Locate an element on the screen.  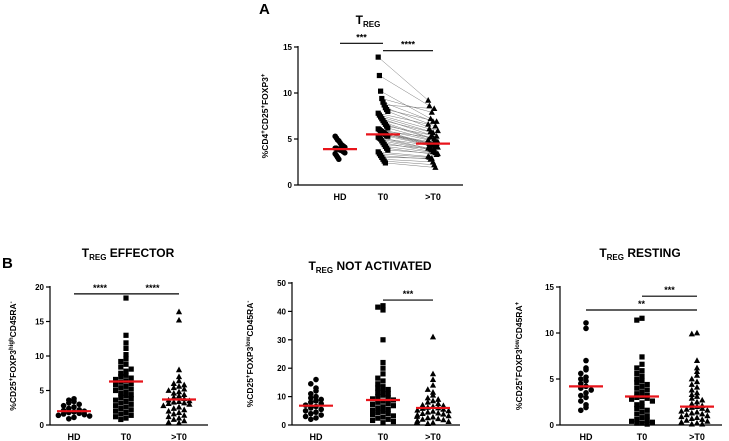
chart-title-main: T is located at coordinates (603, 253).